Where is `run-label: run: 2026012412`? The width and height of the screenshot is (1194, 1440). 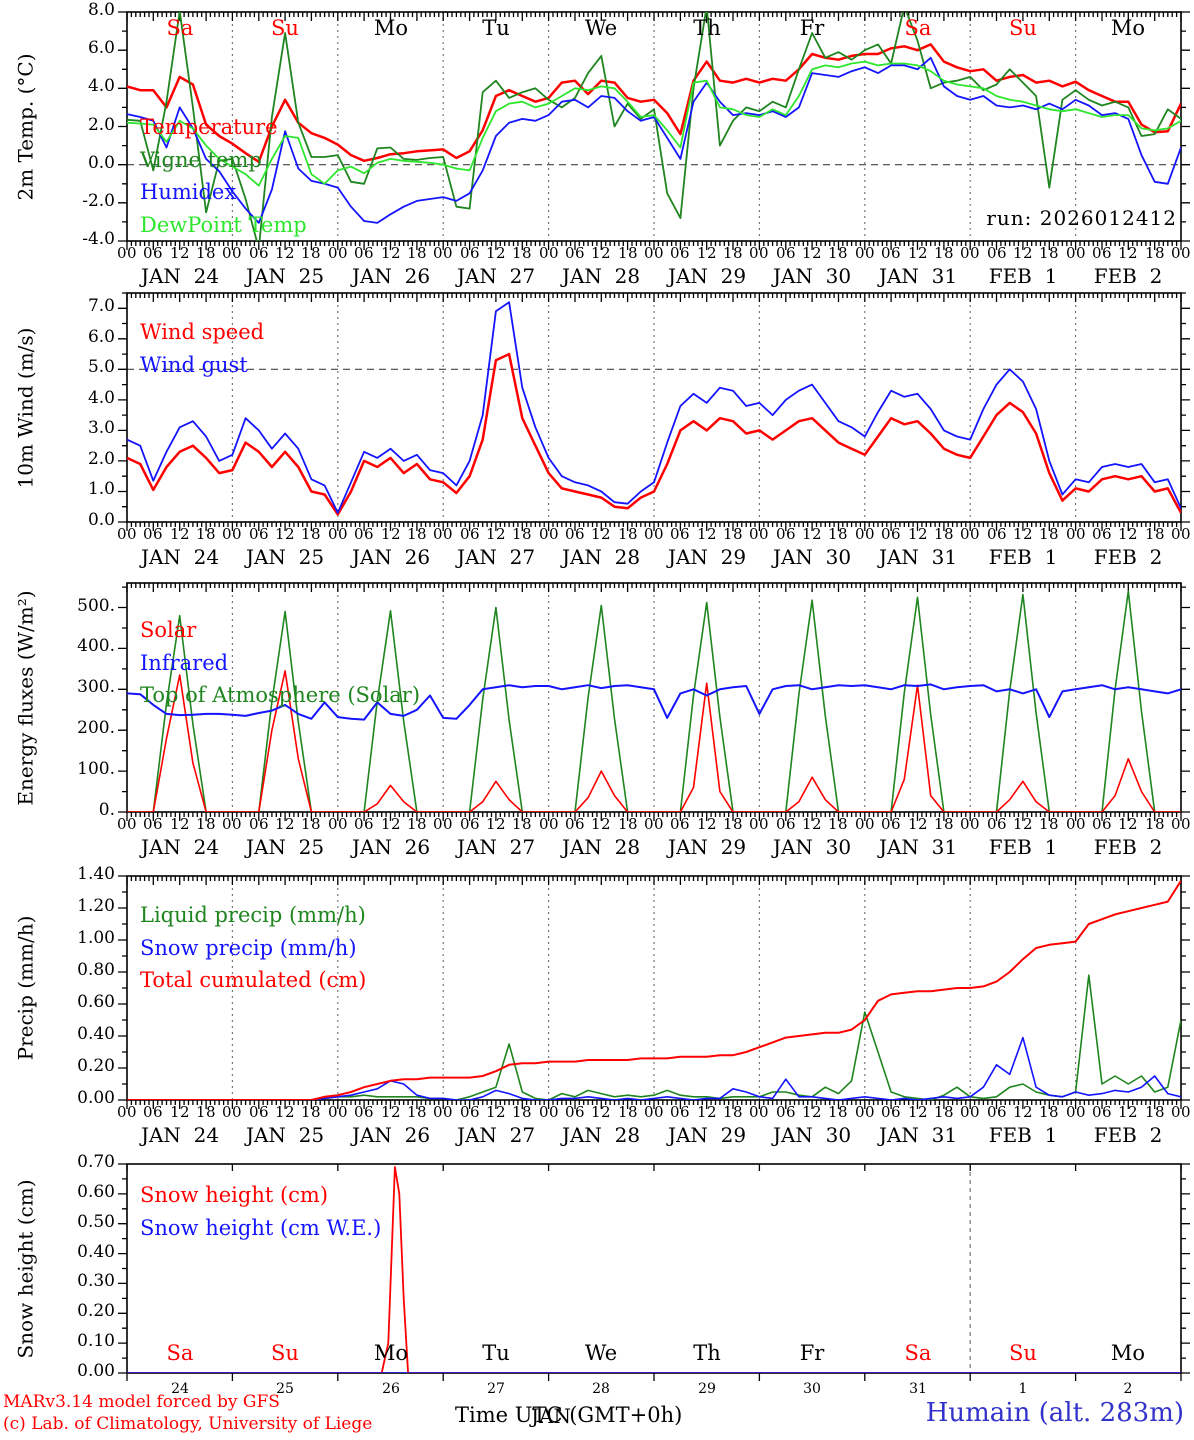
run-label: run: 2026012412 is located at coordinates (1081, 218).